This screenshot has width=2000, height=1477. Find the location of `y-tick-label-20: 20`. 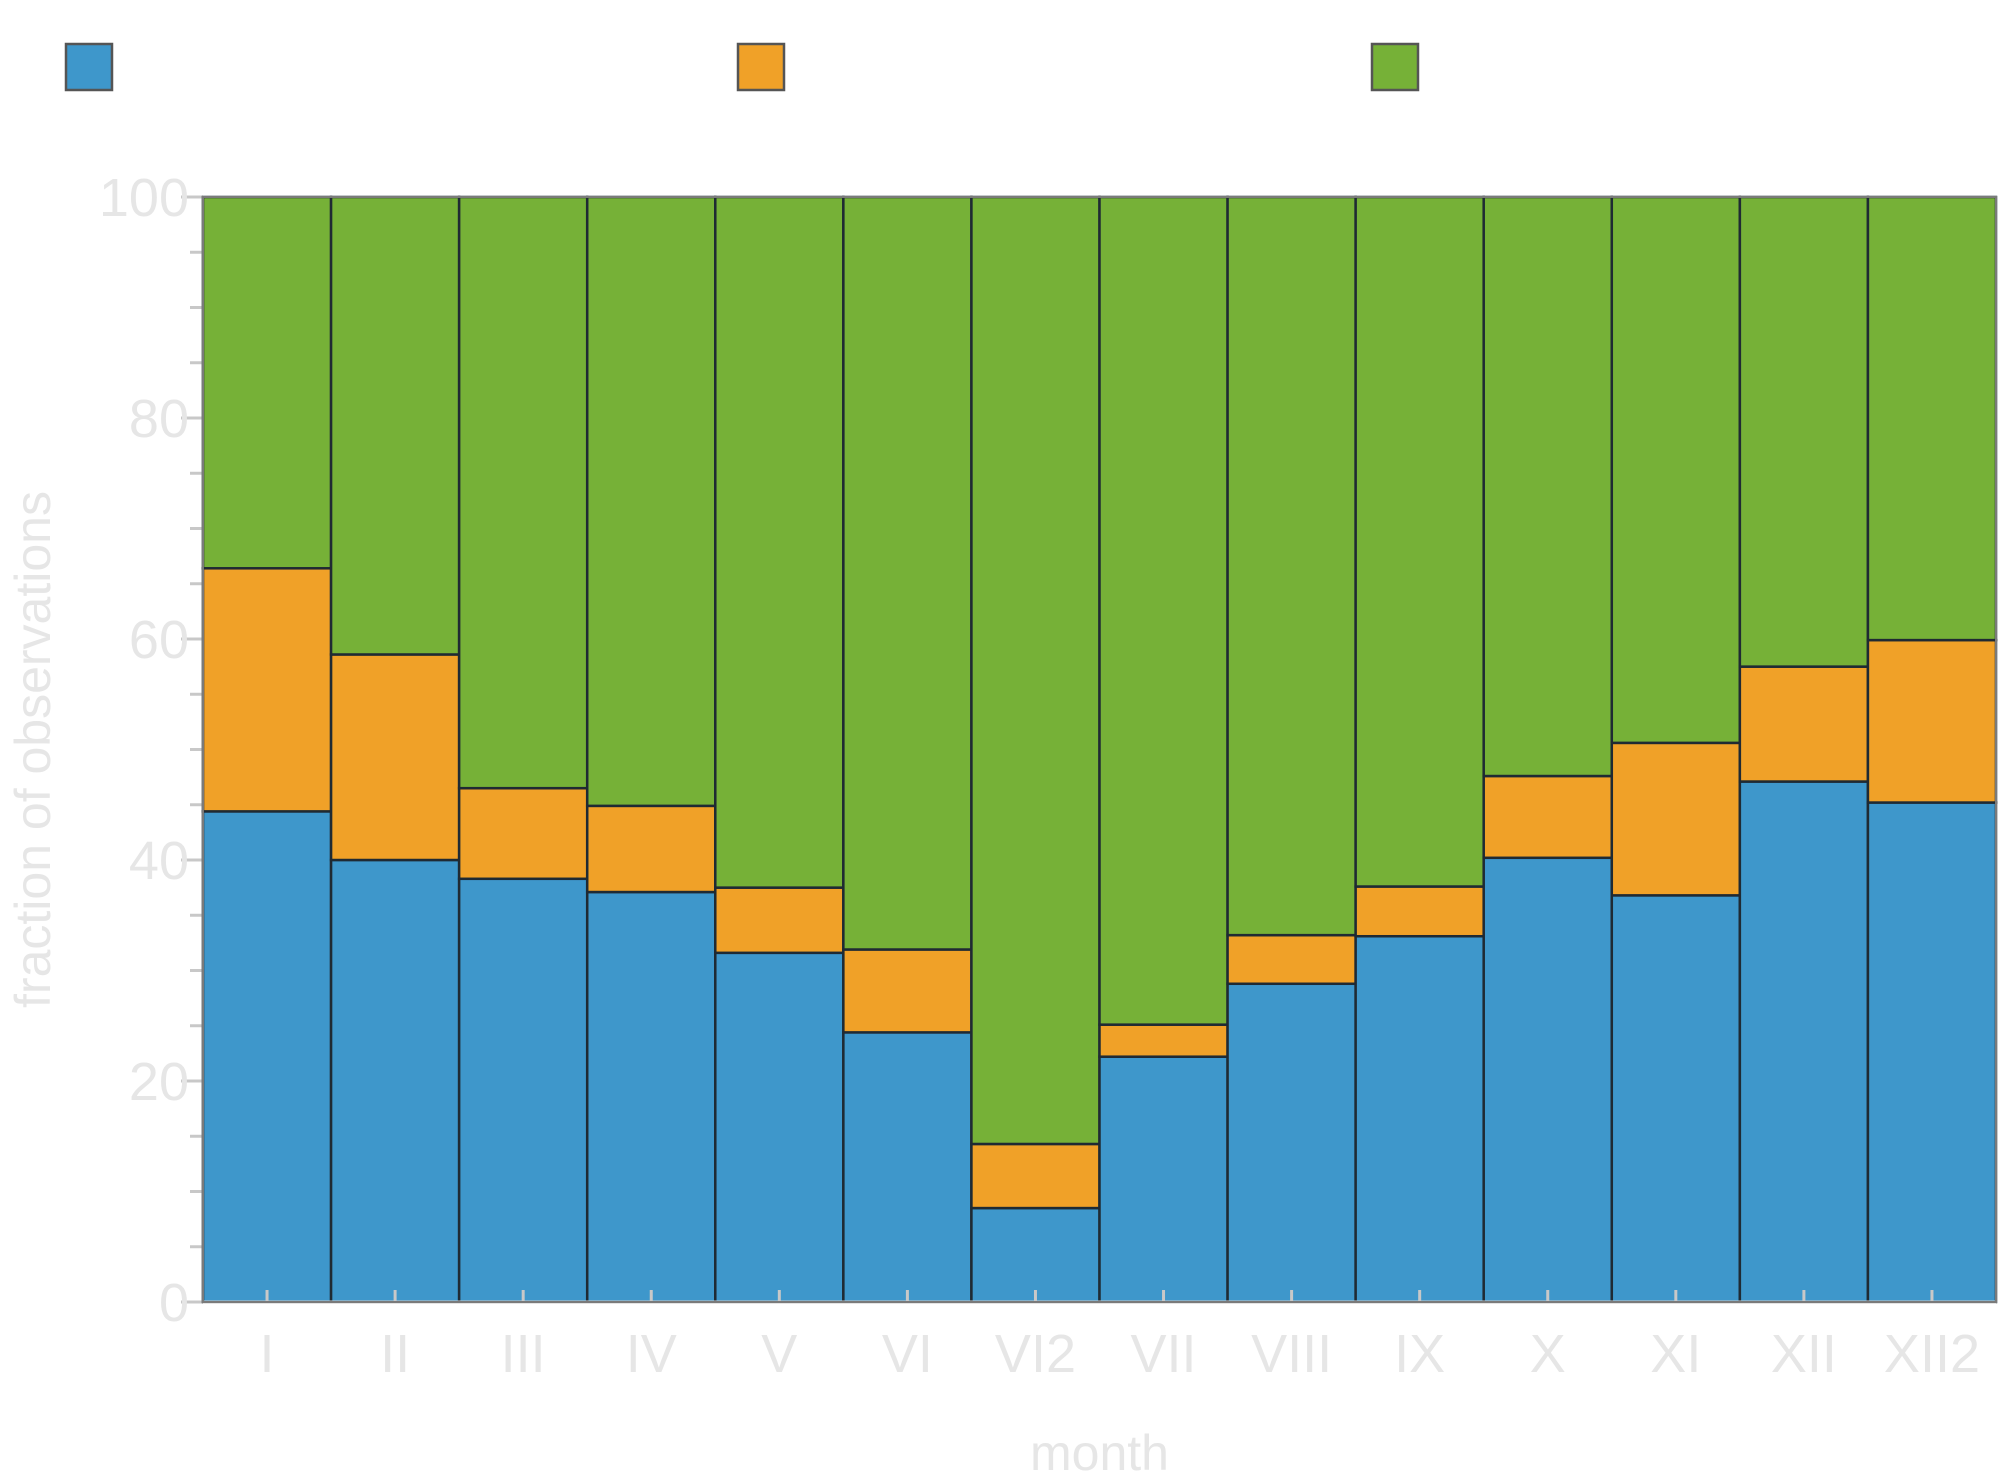

y-tick-label-20: 20 is located at coordinates (159, 1082).